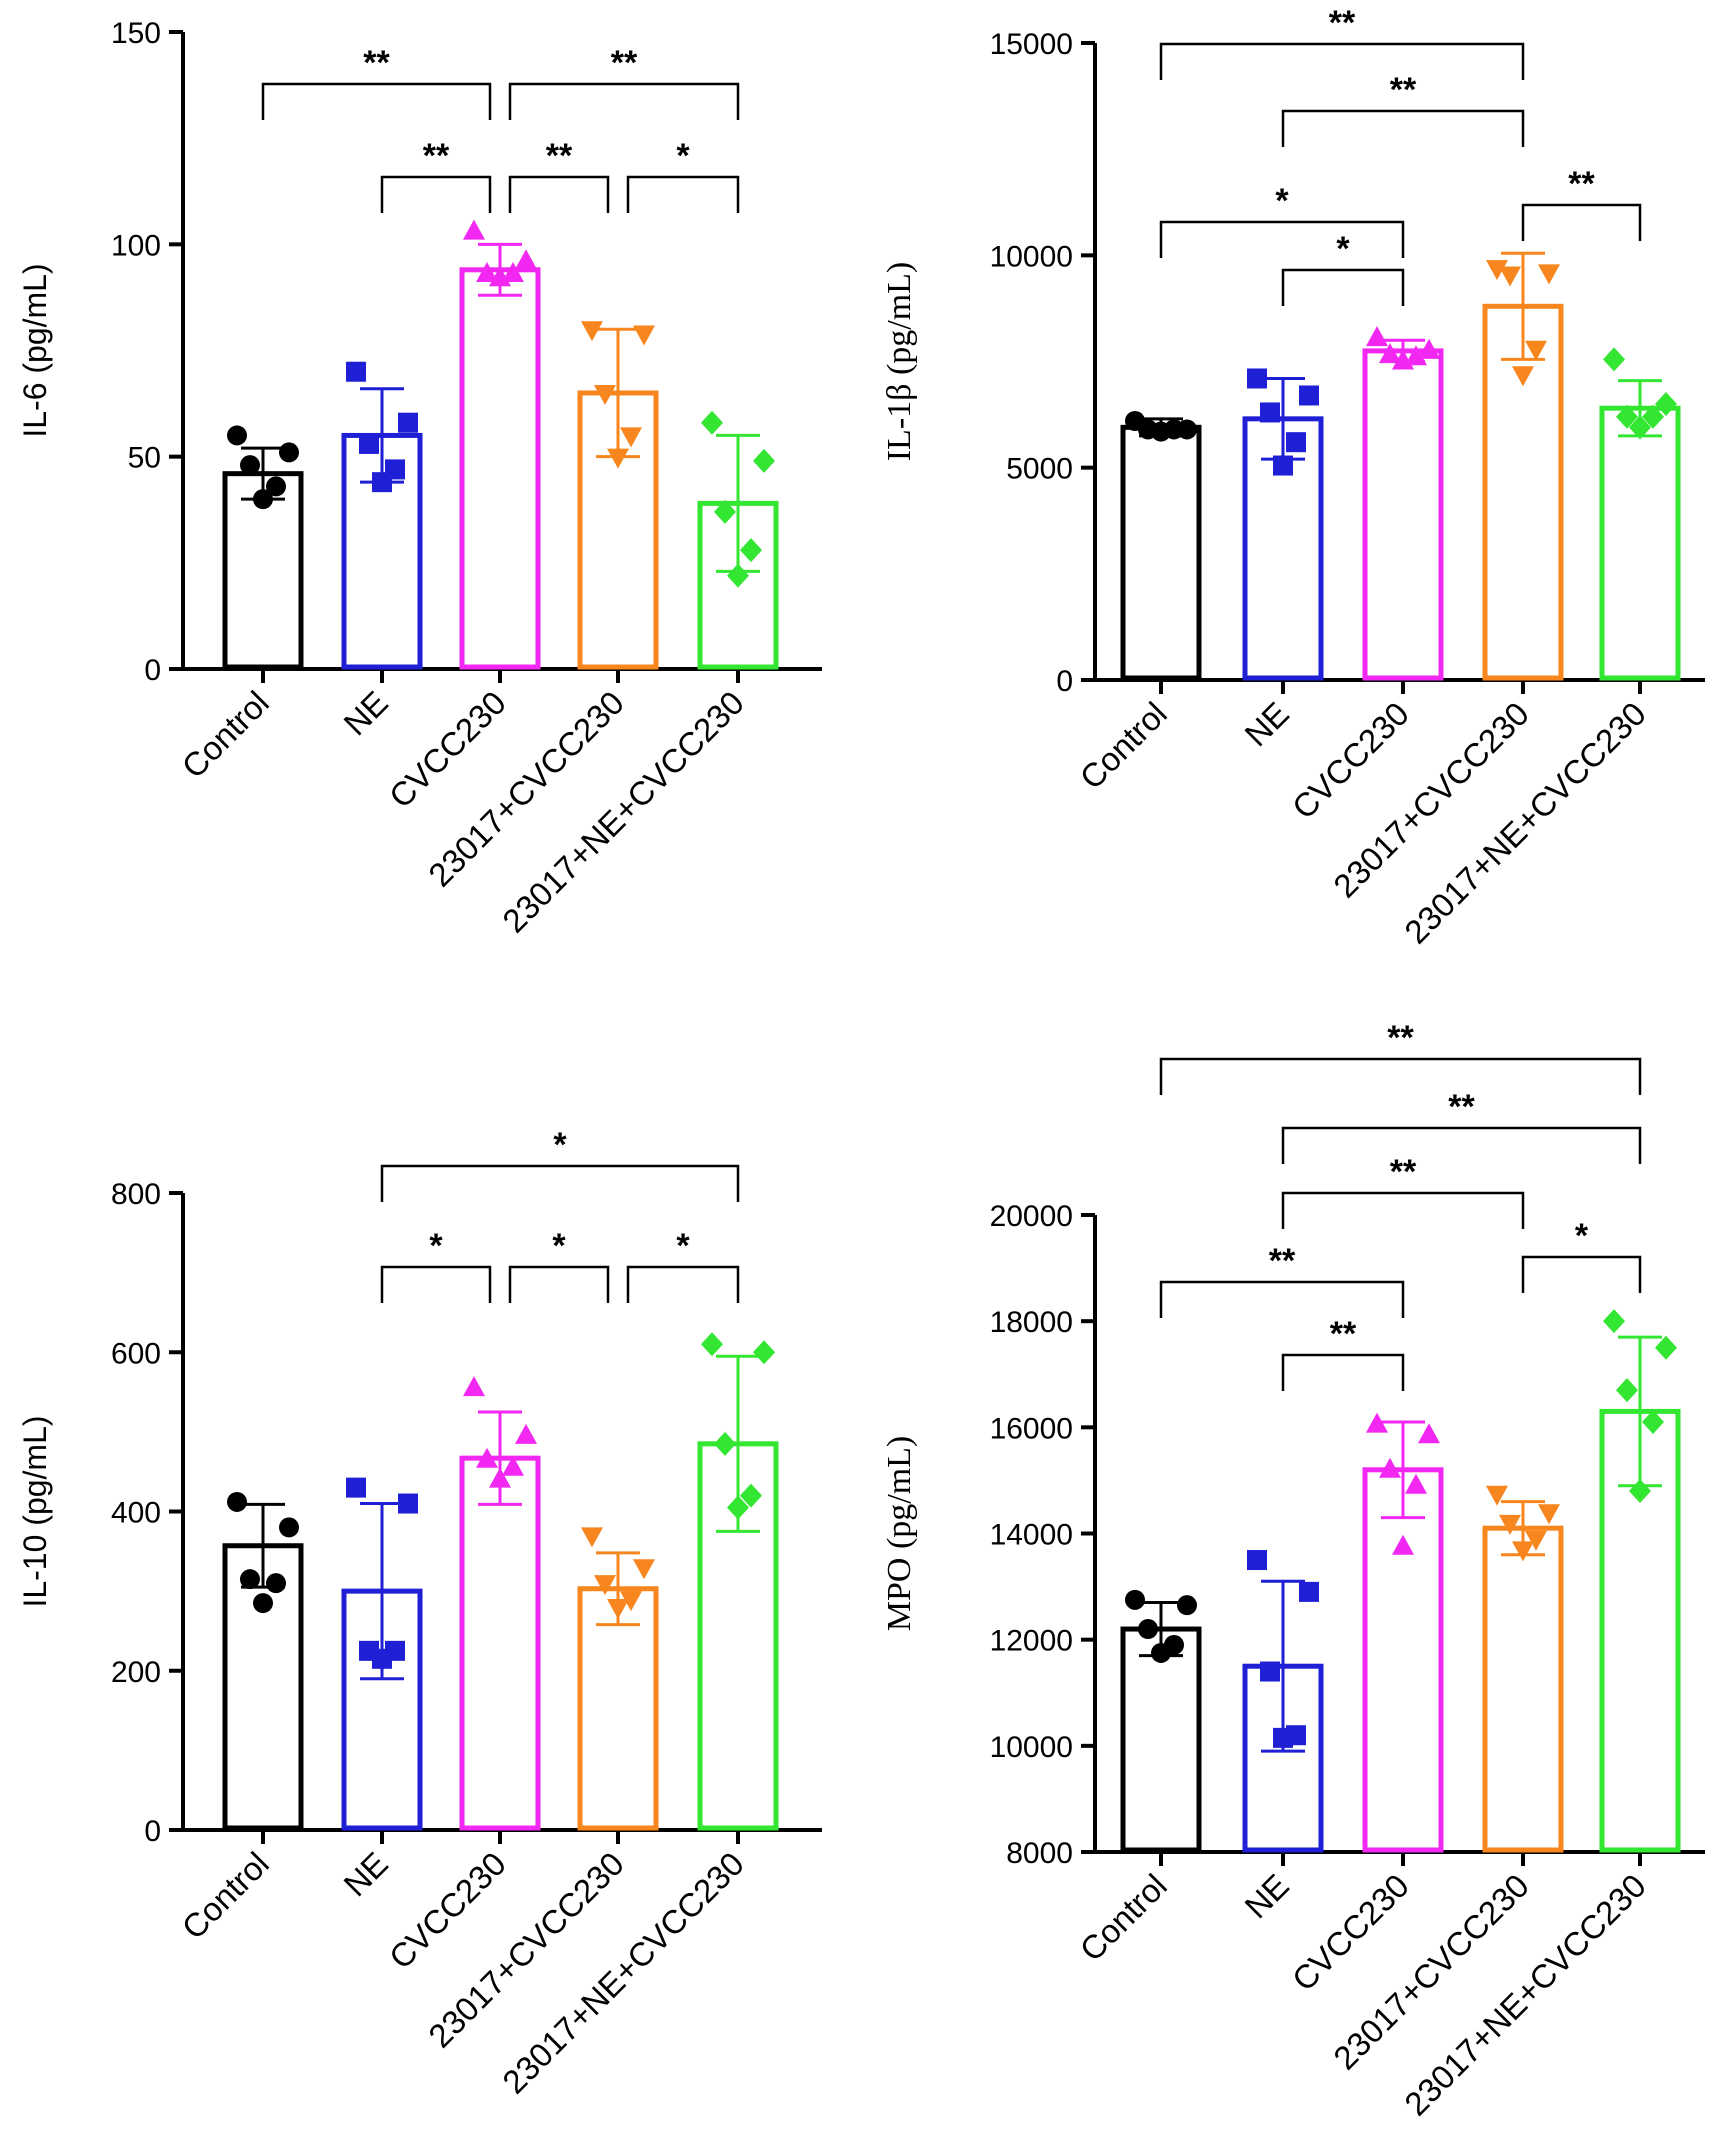 The height and width of the screenshot is (2151, 1725). I want to click on y-tick-label: 600, so click(136, 1353).